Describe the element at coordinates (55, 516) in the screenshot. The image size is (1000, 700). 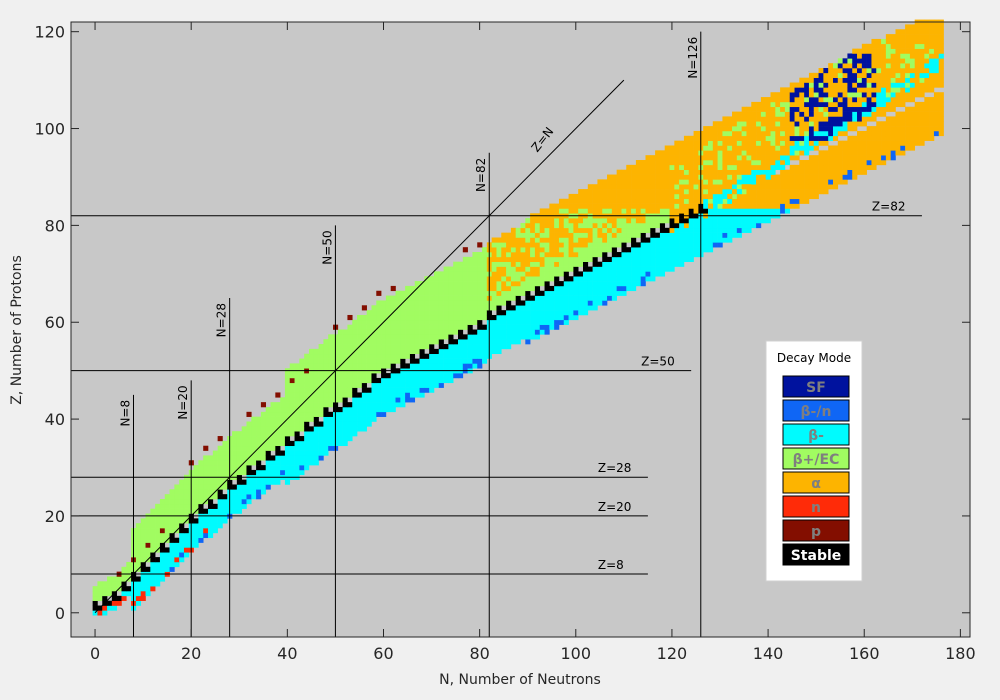
I see `y-tick-label: 20` at that location.